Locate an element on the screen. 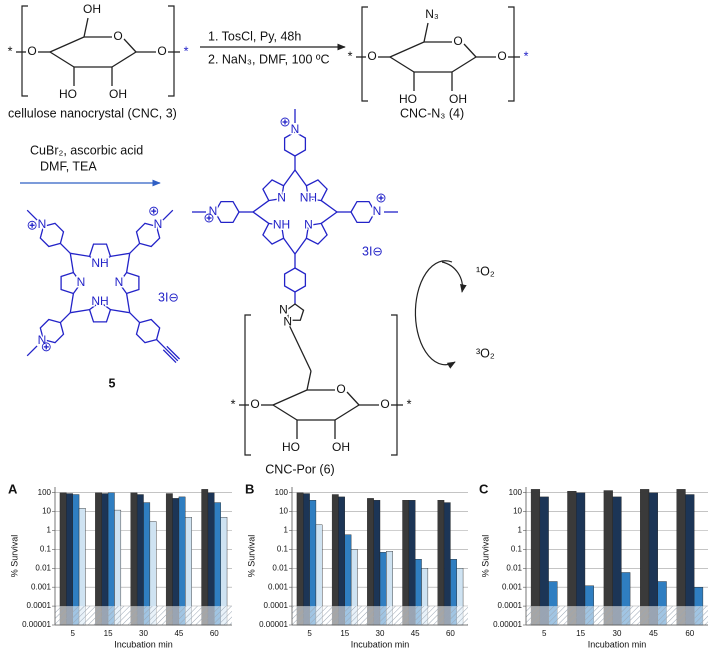  counterion: 3I⊖ is located at coordinates (168, 297).